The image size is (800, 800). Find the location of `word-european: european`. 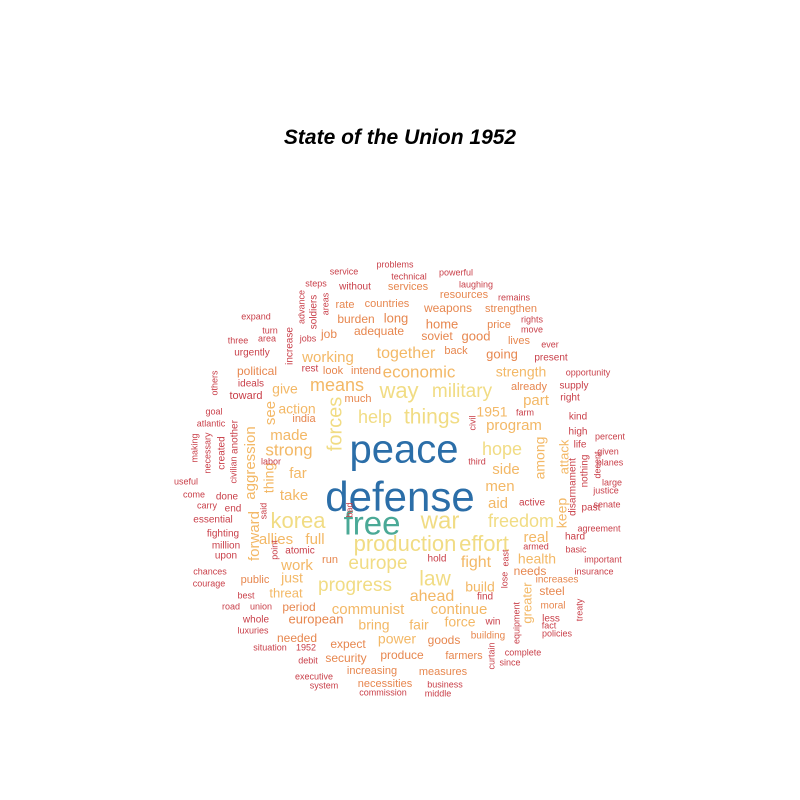

word-european: european is located at coordinates (316, 618).